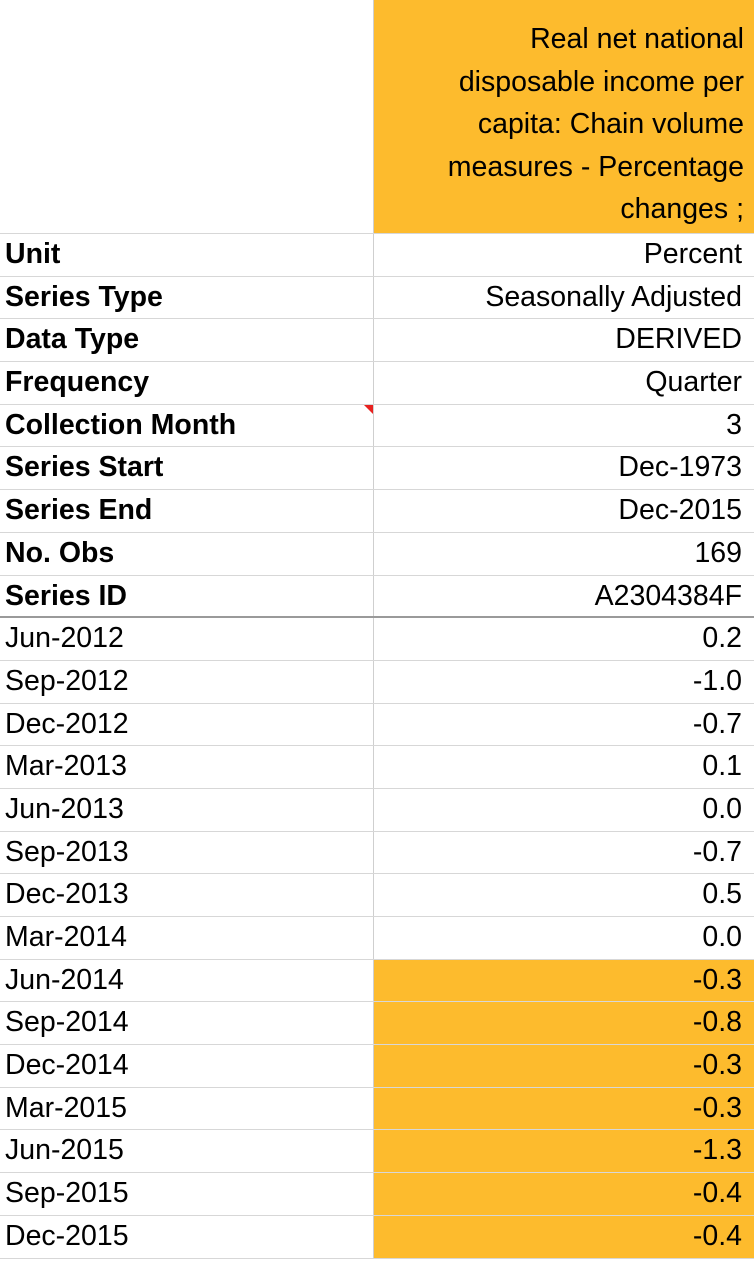 This screenshot has width=754, height=1268. What do you see at coordinates (718, 552) in the screenshot?
I see `metadata-value: 169` at bounding box center [718, 552].